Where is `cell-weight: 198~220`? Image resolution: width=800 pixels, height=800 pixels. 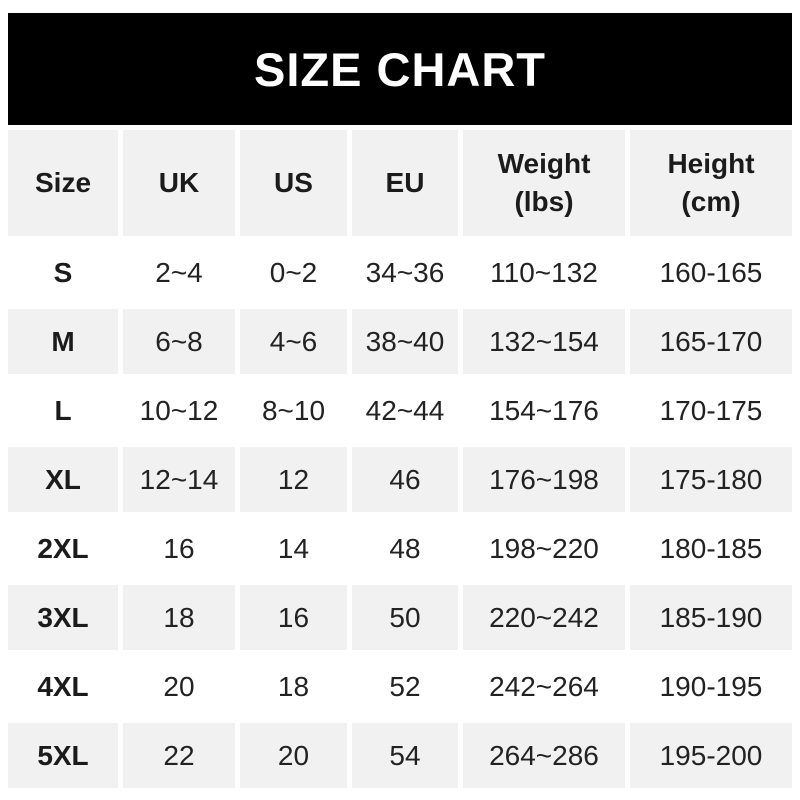
cell-weight: 198~220 is located at coordinates (544, 548).